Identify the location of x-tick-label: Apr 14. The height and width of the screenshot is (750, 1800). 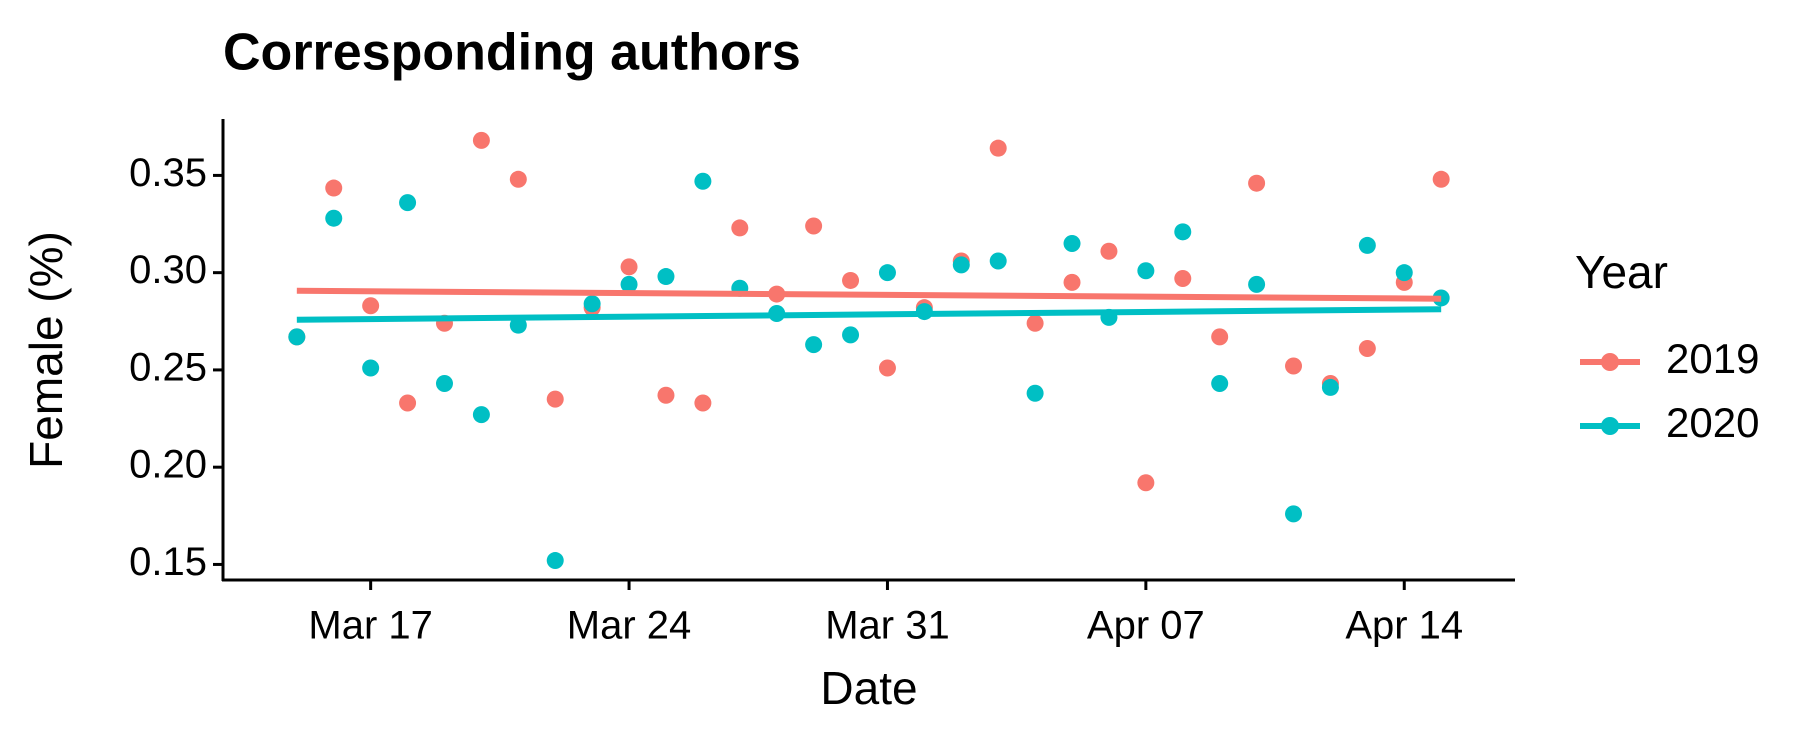
(1404, 626).